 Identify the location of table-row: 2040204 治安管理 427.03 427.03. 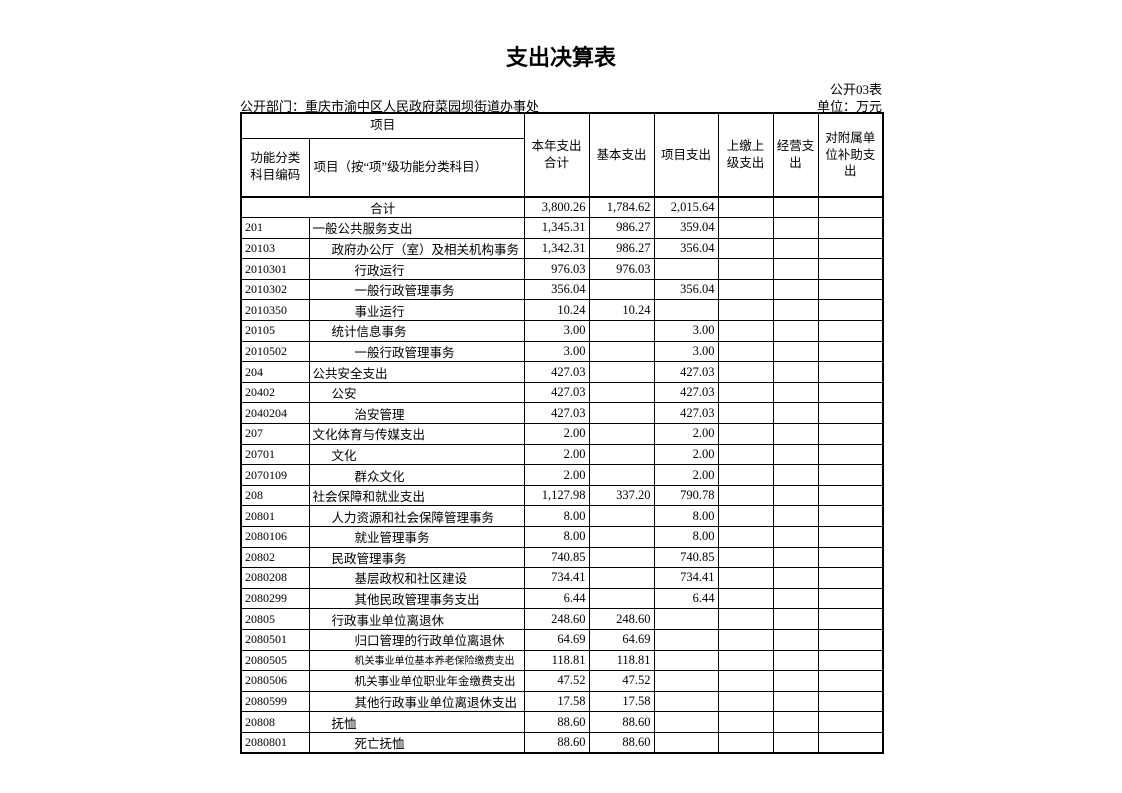
(562, 413).